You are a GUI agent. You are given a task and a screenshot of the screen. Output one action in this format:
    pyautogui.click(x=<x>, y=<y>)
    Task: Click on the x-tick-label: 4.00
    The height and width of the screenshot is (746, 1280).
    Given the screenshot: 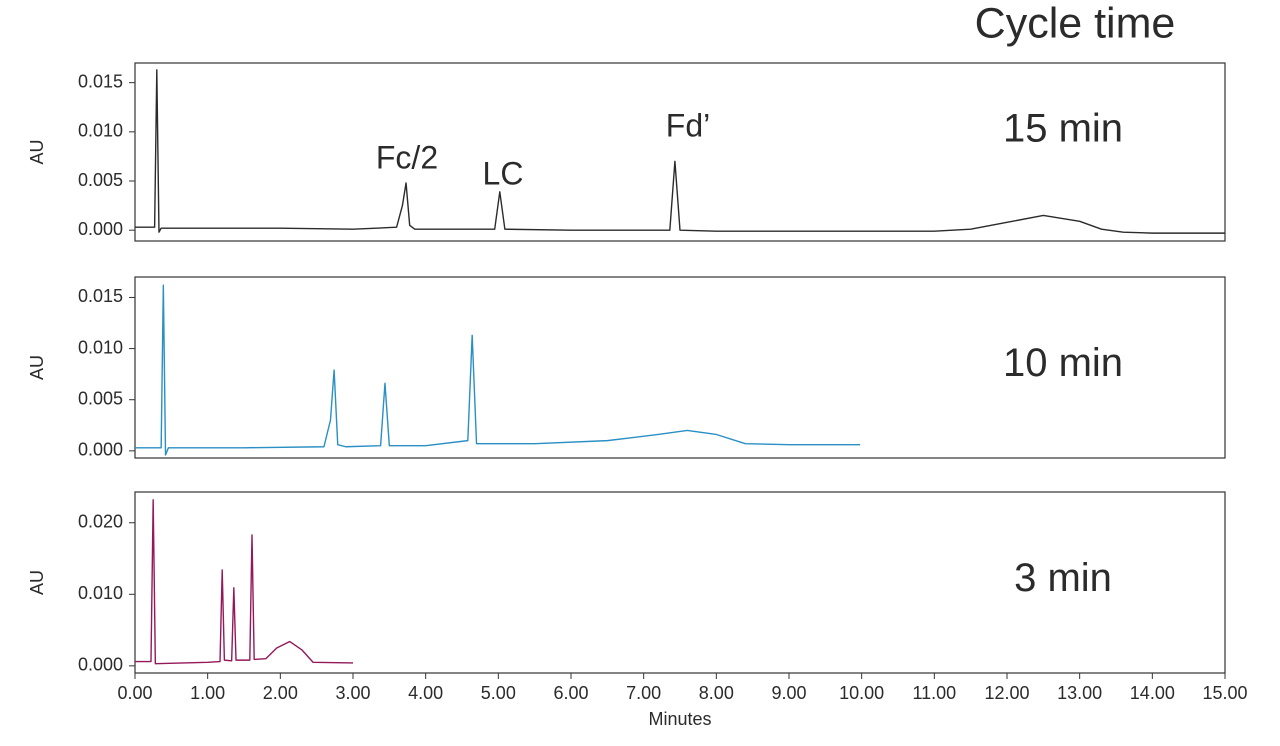 What is the action you would take?
    pyautogui.click(x=425, y=693)
    